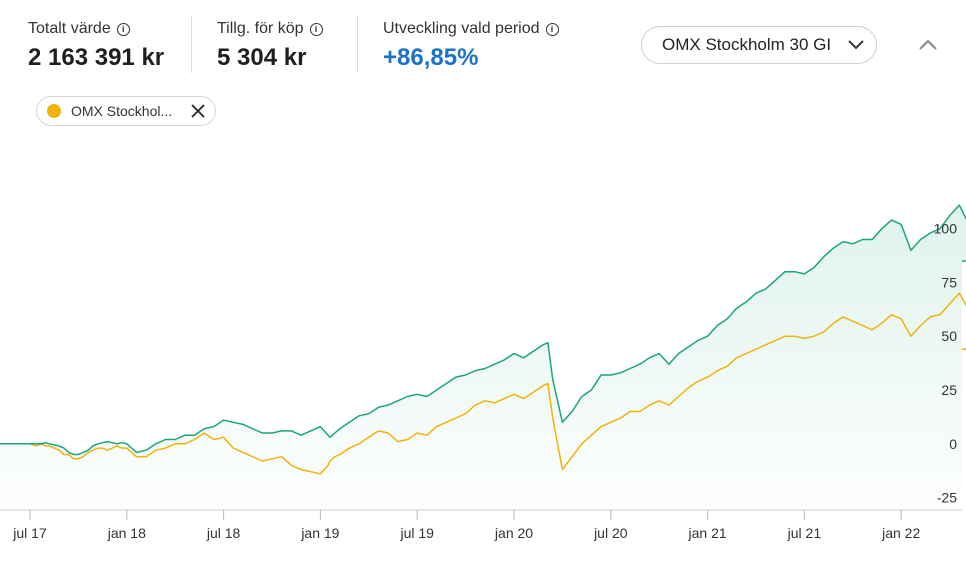  What do you see at coordinates (513, 533) in the screenshot?
I see `x-tick-label: jan 20` at bounding box center [513, 533].